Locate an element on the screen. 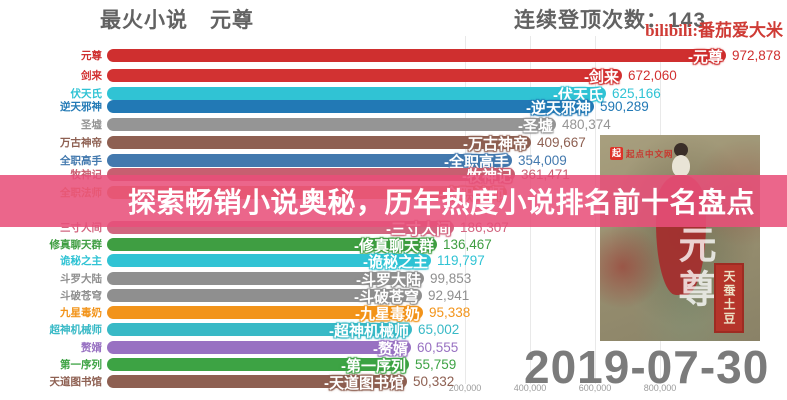  row-bar: -斗破苍穹 is located at coordinates (264, 297).